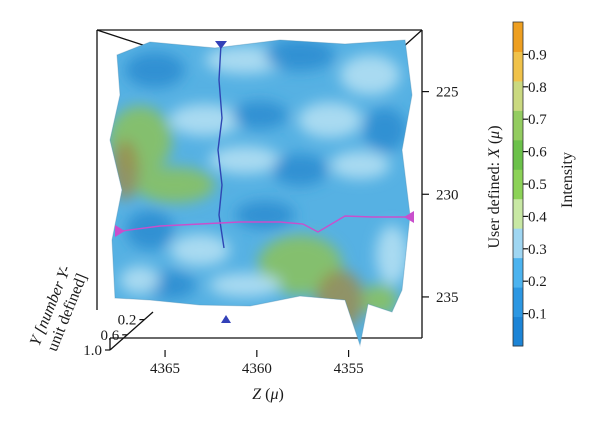 The height and width of the screenshot is (425, 600). Describe the element at coordinates (59, 308) in the screenshot. I see `y-axis-title: Y [number Y- unit defined]` at that location.